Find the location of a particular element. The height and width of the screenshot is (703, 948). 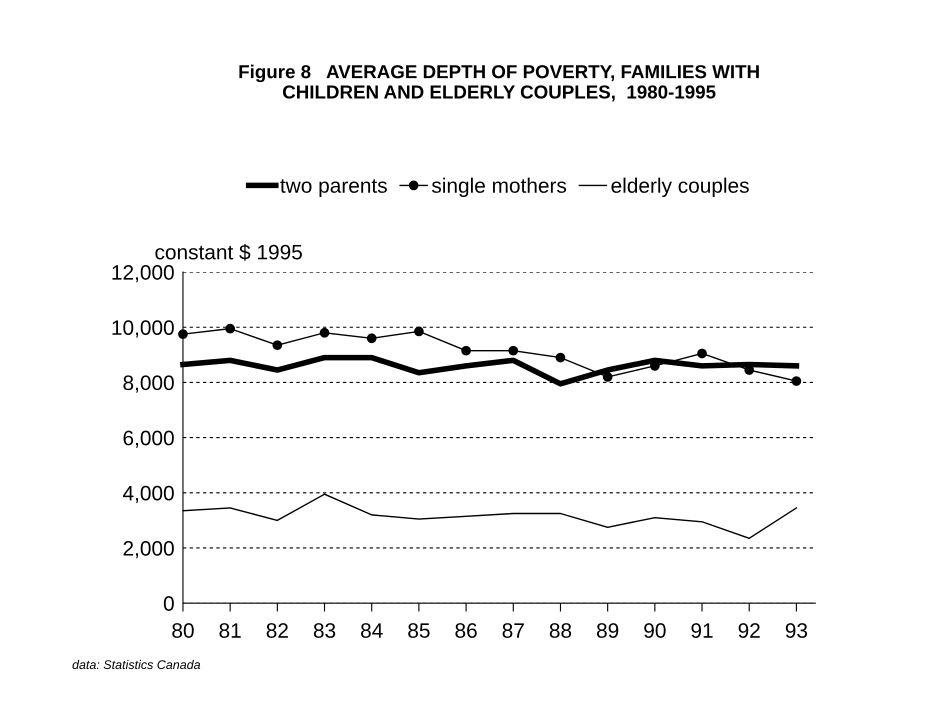

y-tick-label: 10,000 is located at coordinates (143, 329).